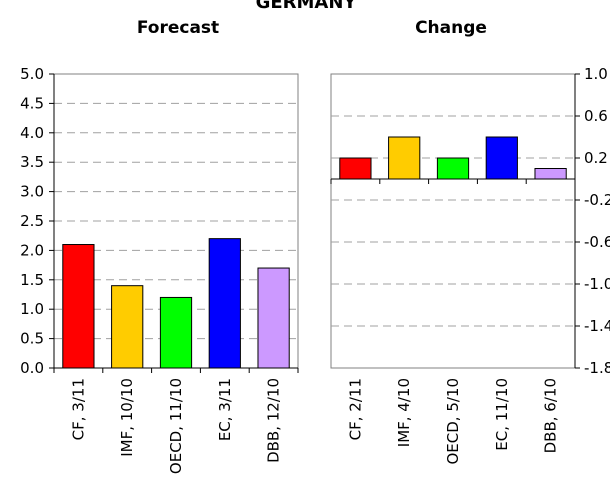 This screenshot has width=610, height=493. Describe the element at coordinates (597, 200) in the screenshot. I see `change-y-tick-label: -0.2` at that location.